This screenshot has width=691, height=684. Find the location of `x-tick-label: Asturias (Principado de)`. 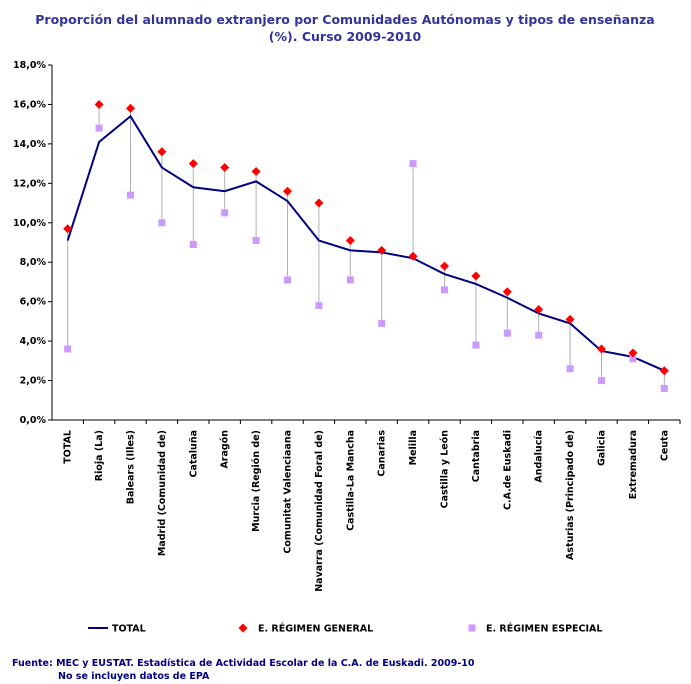

x-tick-label: Asturias (Principado de) is located at coordinates (570, 495).